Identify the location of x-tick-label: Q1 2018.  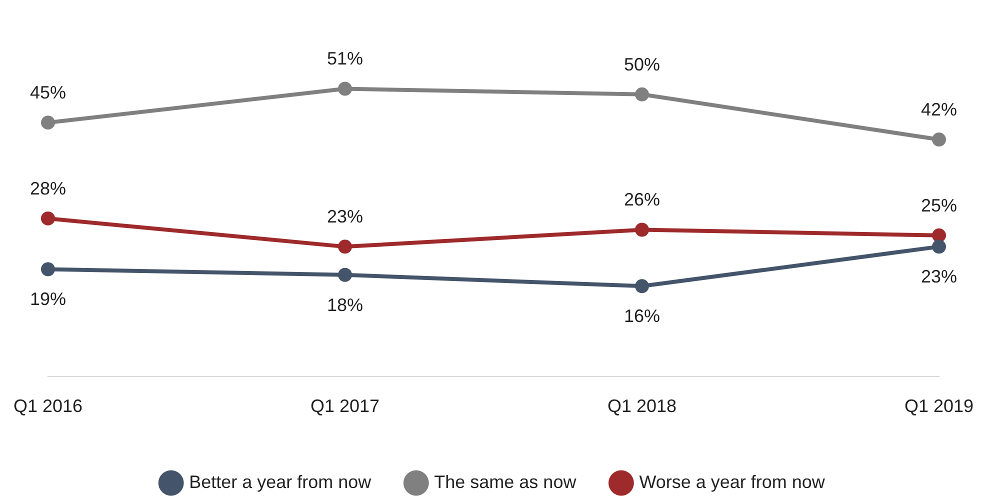
(642, 406).